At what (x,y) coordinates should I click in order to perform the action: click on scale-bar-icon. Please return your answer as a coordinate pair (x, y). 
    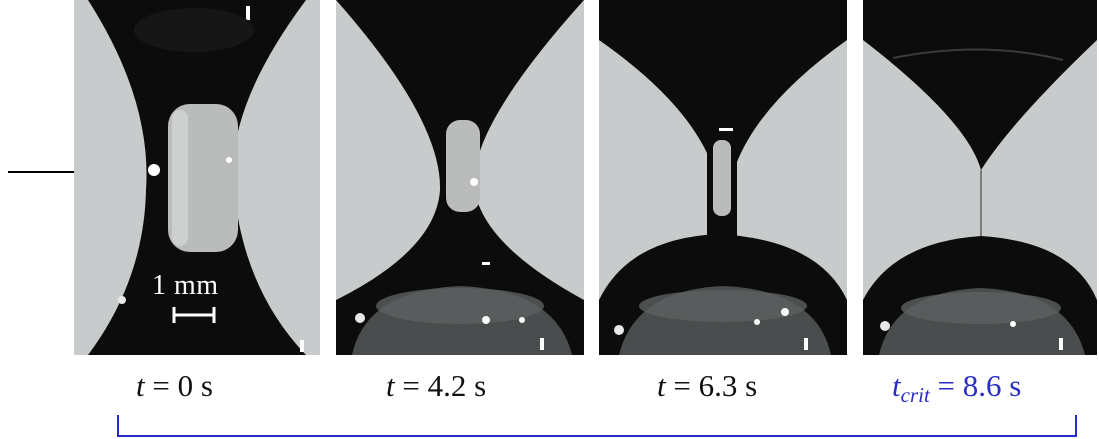
    Looking at the image, I should click on (194, 315).